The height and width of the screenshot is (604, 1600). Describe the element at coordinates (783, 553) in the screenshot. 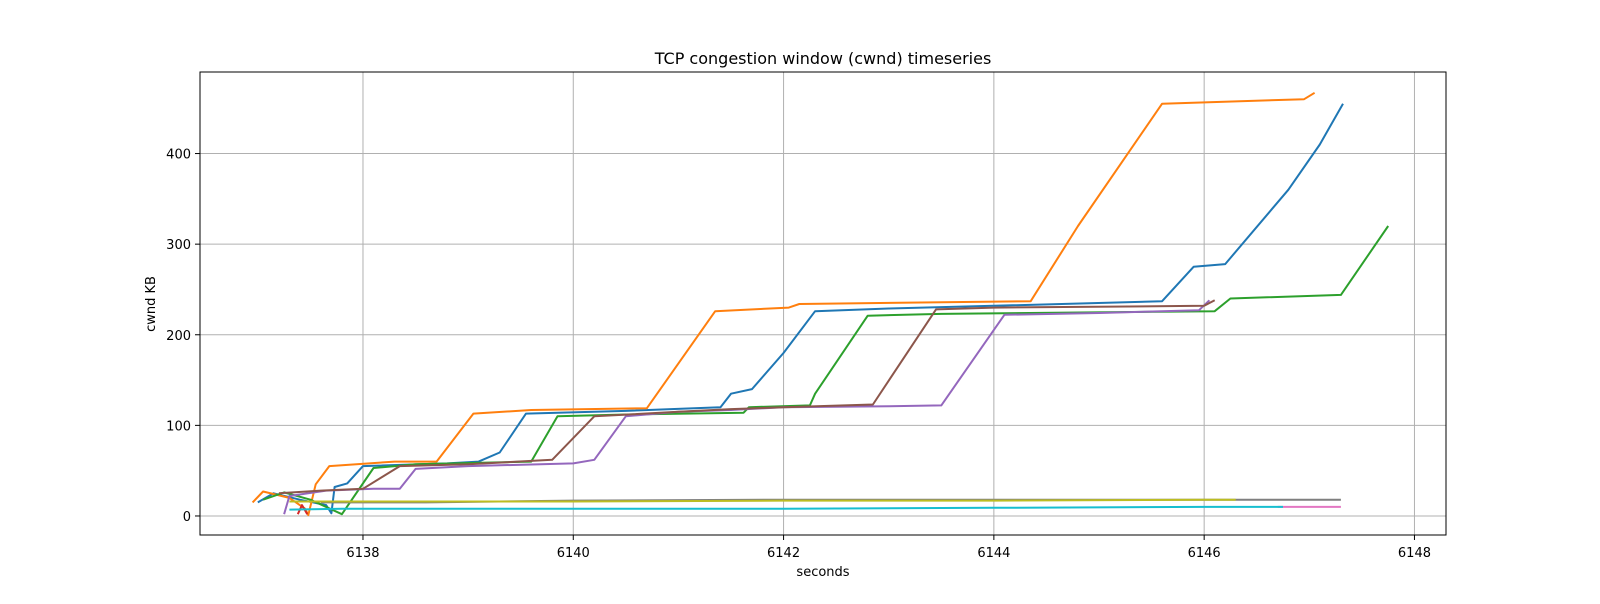

I see `x-tick-label-2: 6142` at that location.